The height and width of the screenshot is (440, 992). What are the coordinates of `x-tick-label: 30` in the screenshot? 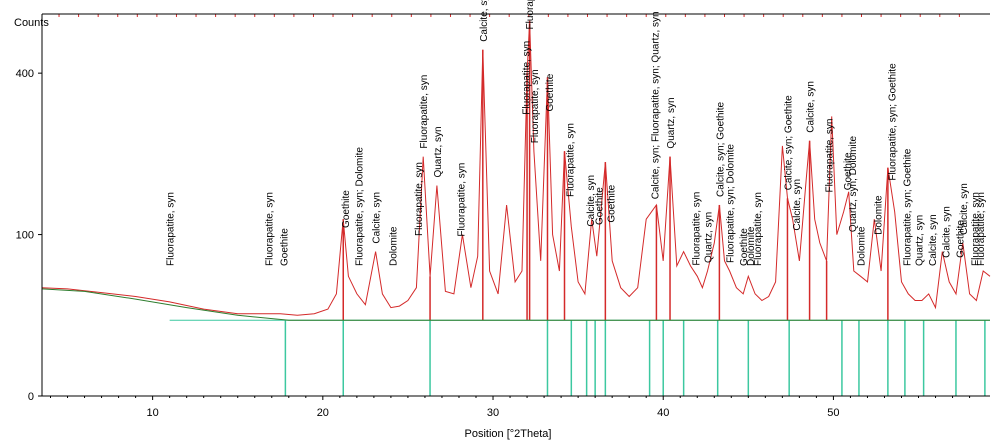 It's located at (493, 413).